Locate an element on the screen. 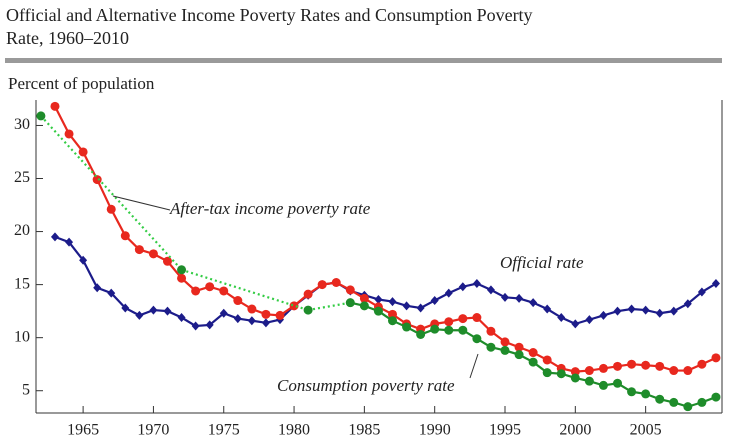  x-tick-label: 1975 is located at coordinates (224, 430).